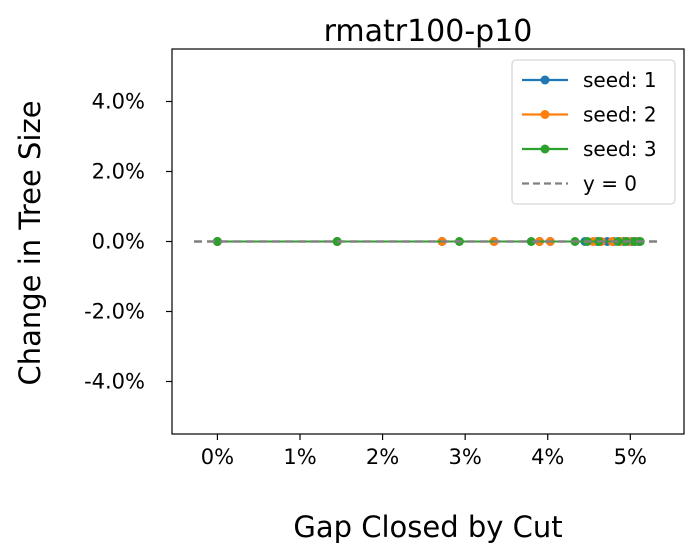  Describe the element at coordinates (547, 457) in the screenshot. I see `x-tick-label: 4%` at that location.